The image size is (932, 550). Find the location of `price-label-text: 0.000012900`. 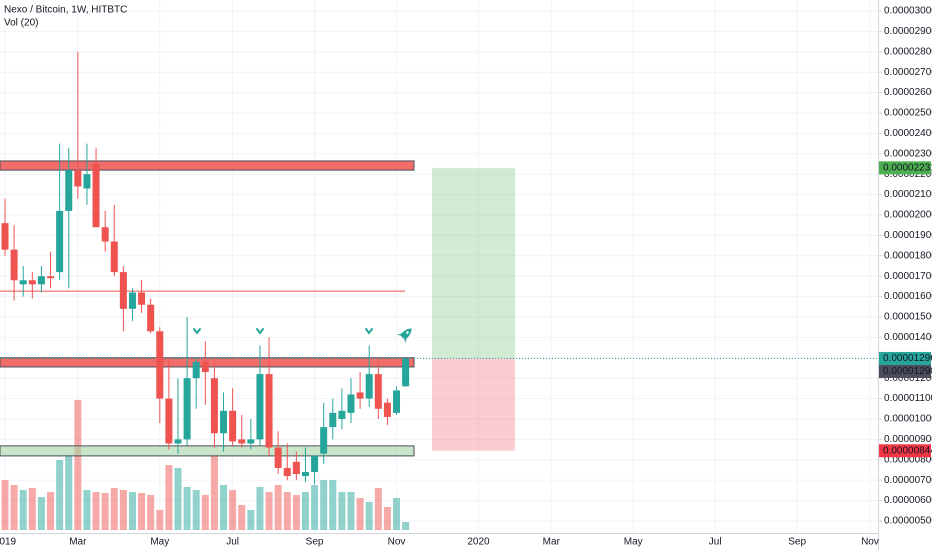

price-label-text: 0.000012900 is located at coordinates (907, 371).